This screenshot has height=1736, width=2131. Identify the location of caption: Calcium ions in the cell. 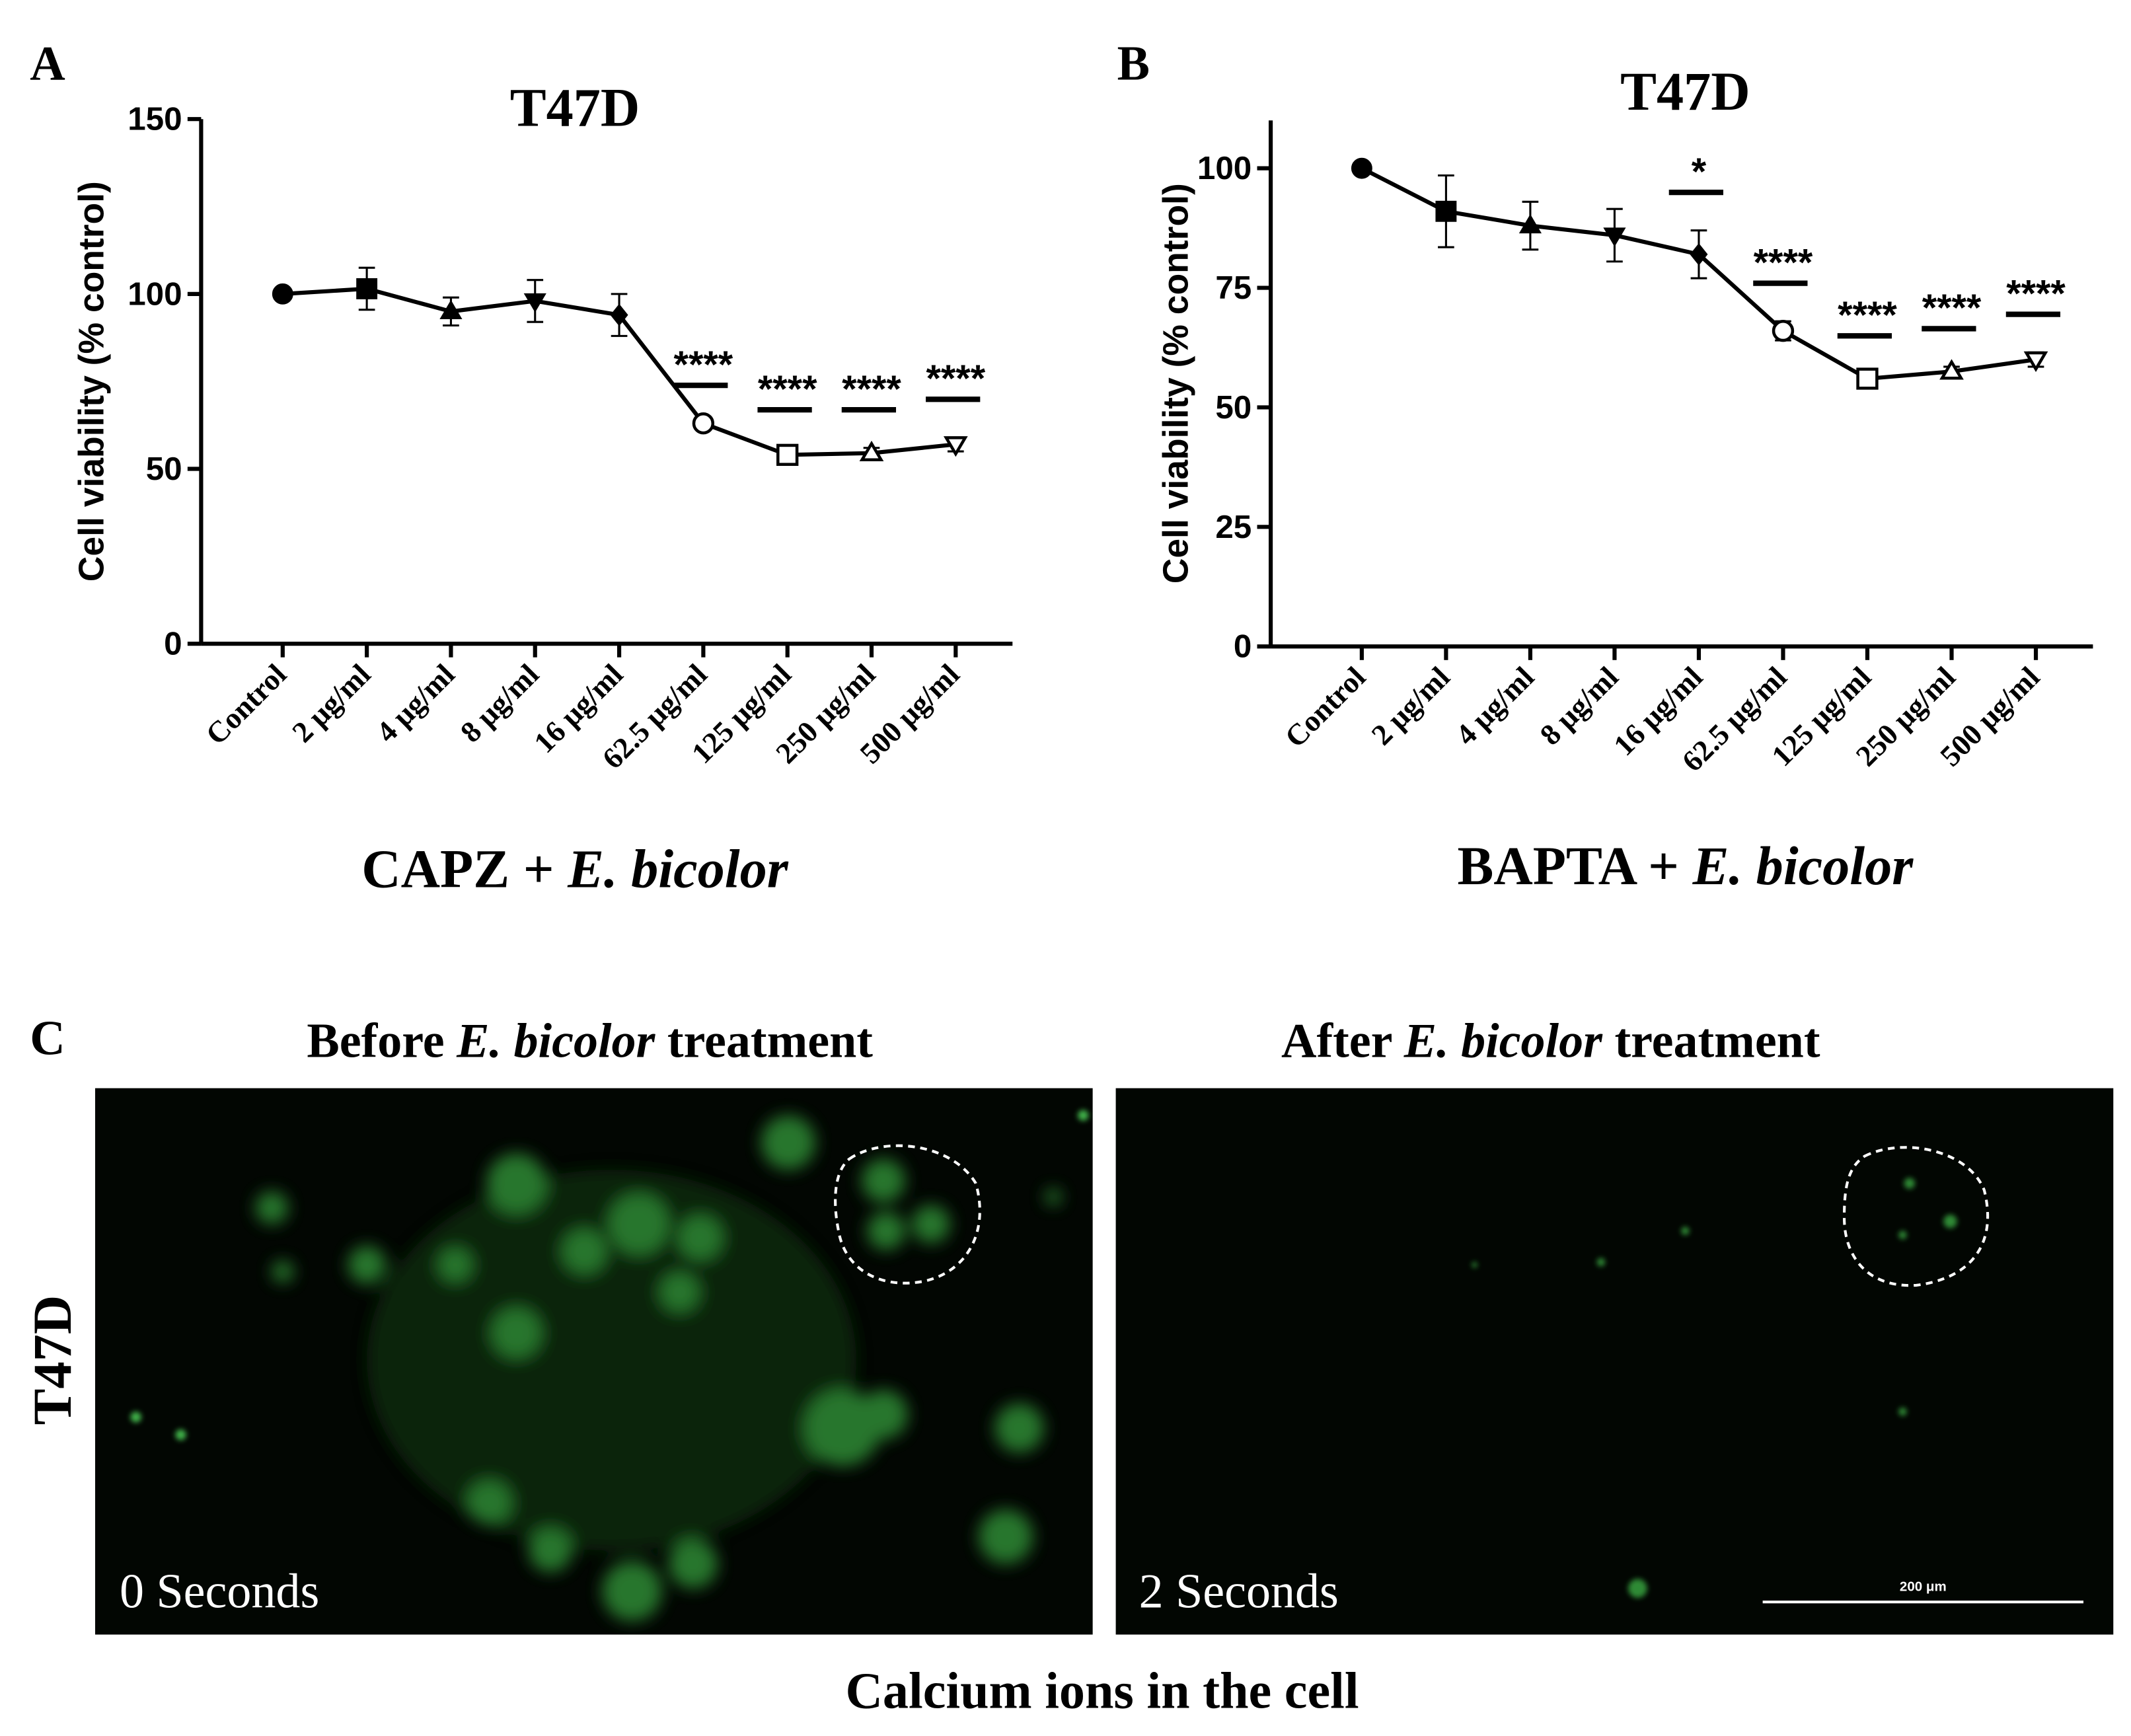
(1102, 1691).